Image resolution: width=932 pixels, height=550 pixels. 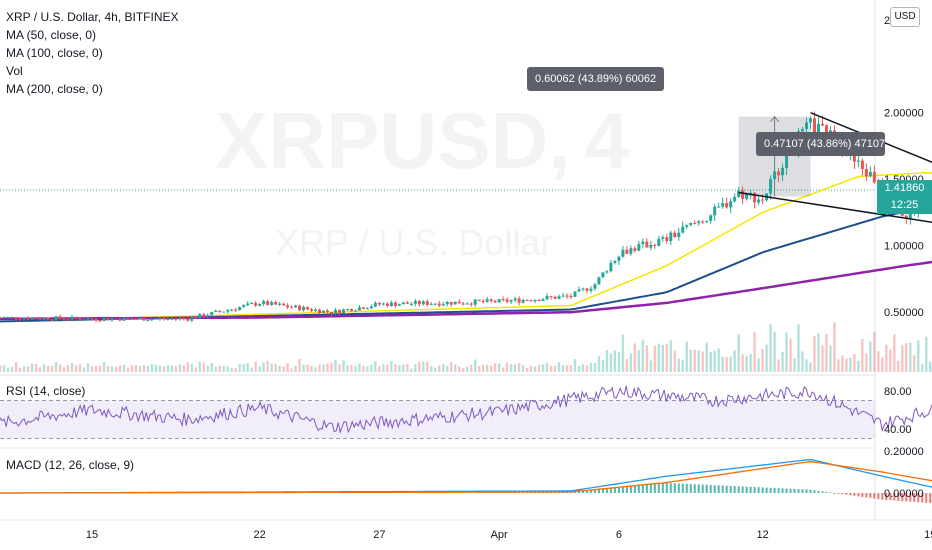 What do you see at coordinates (46, 391) in the screenshot?
I see `rsi-label: RSI (14, close)` at bounding box center [46, 391].